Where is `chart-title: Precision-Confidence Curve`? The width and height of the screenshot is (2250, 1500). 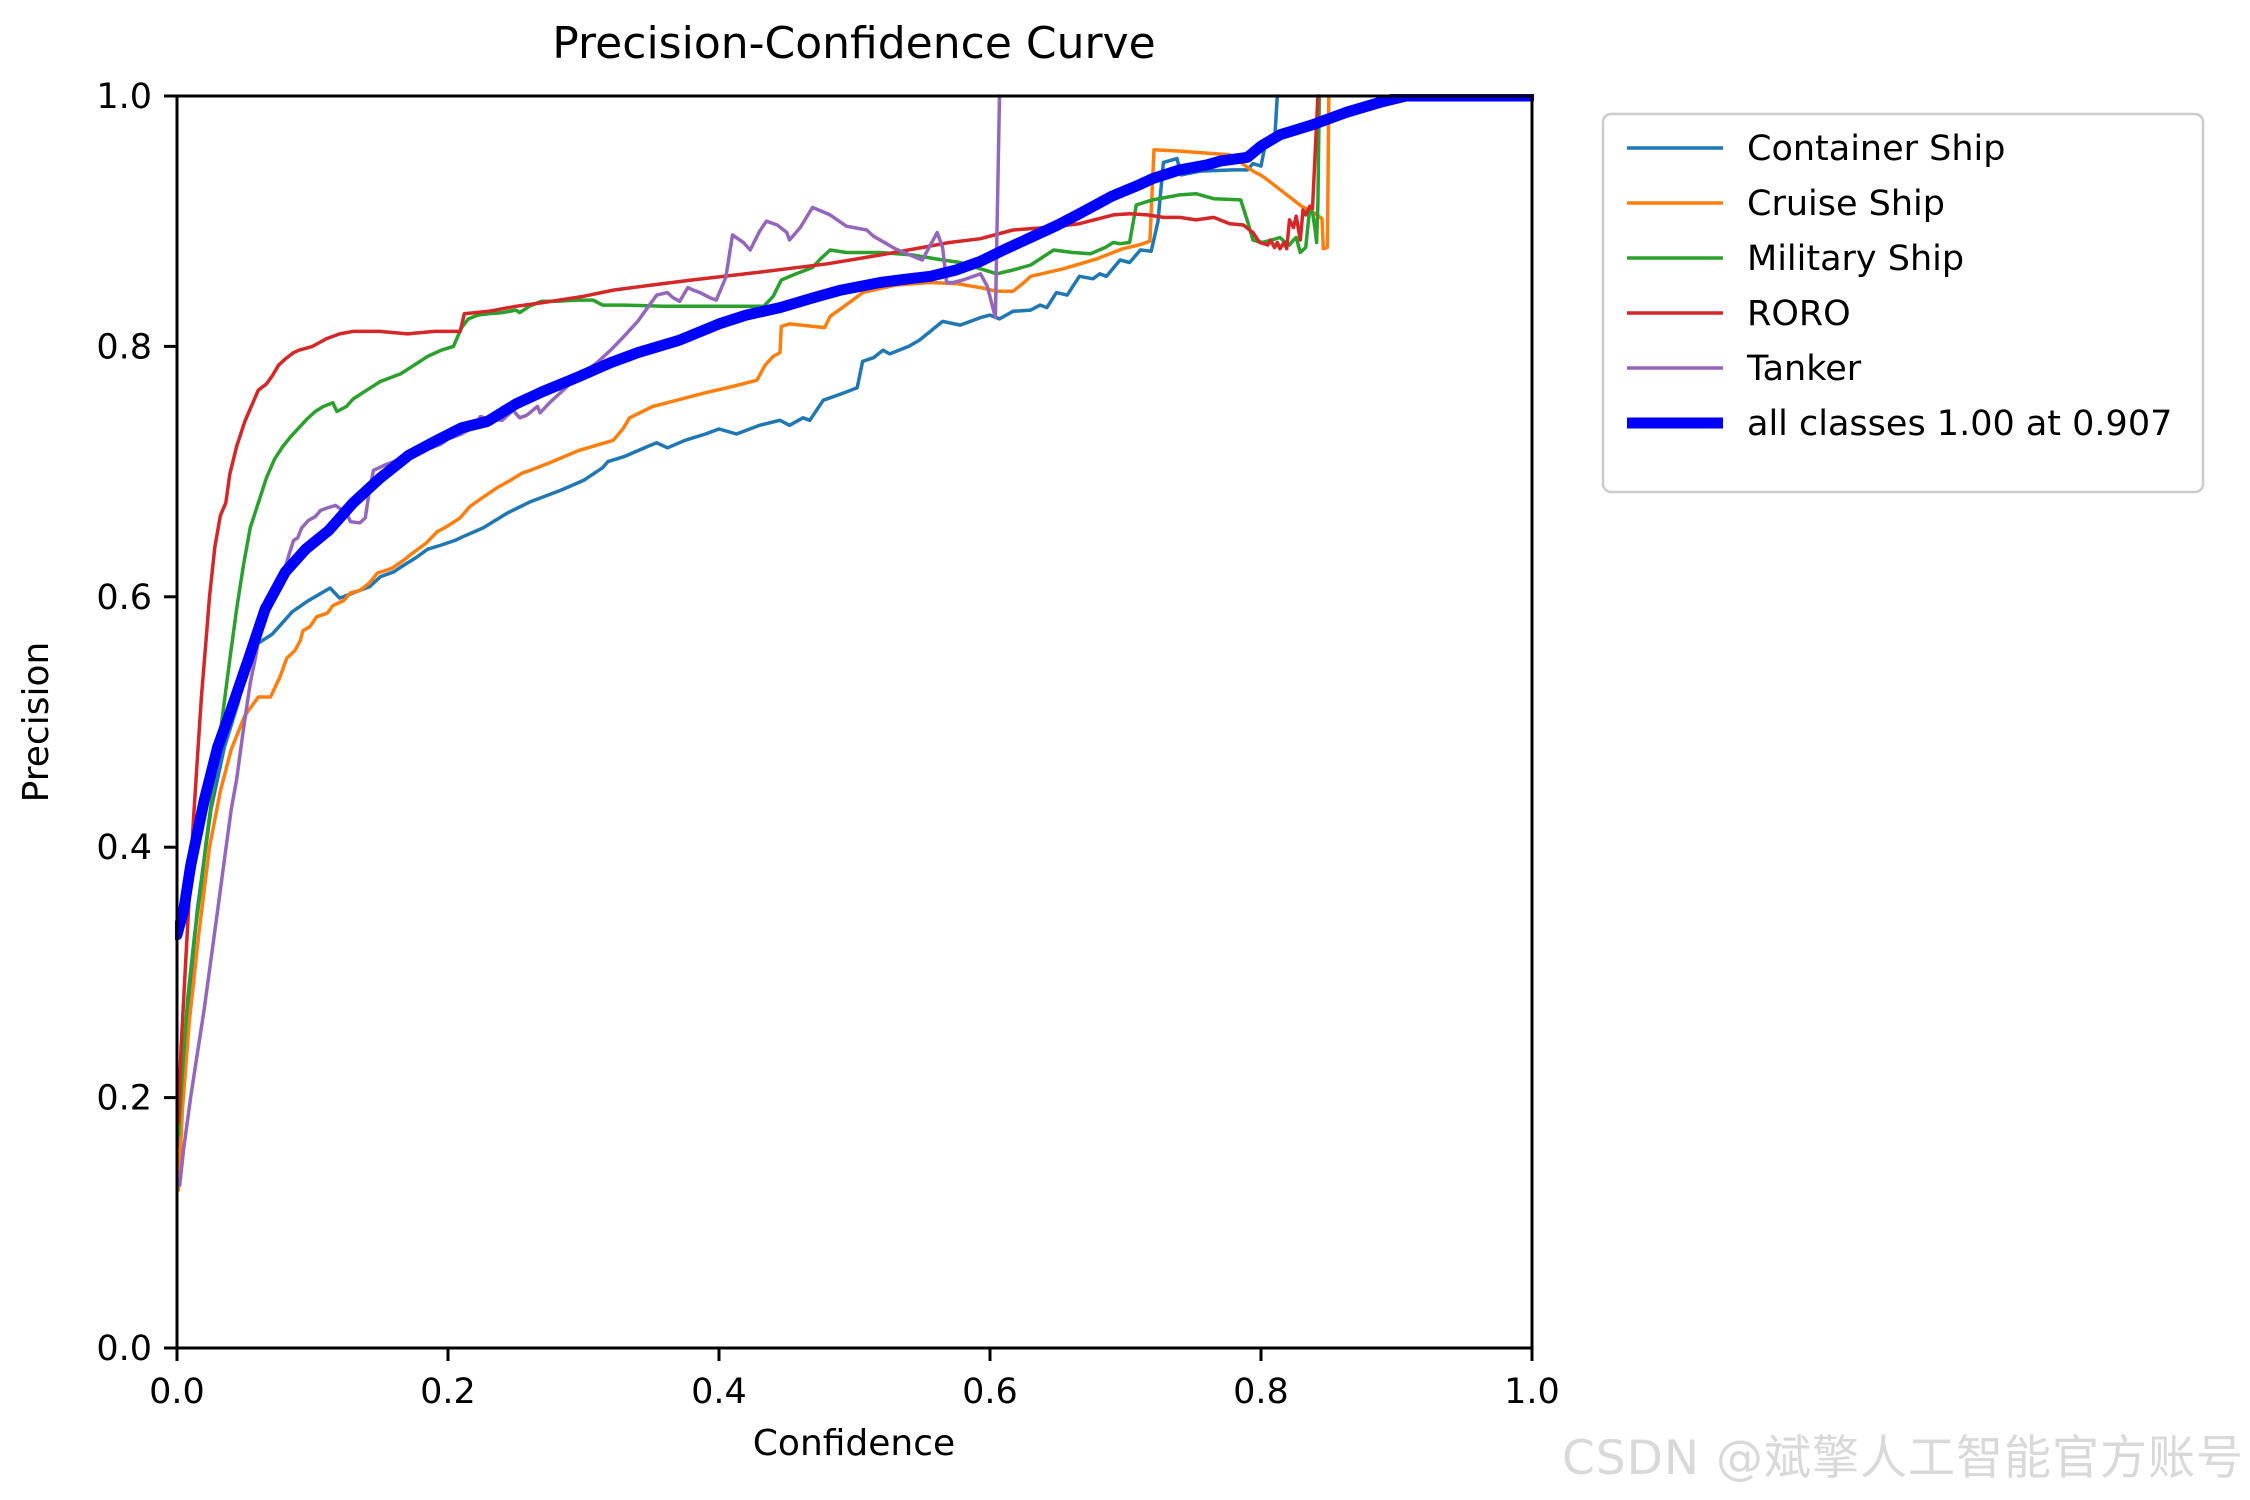 chart-title: Precision-Confidence Curve is located at coordinates (853, 43).